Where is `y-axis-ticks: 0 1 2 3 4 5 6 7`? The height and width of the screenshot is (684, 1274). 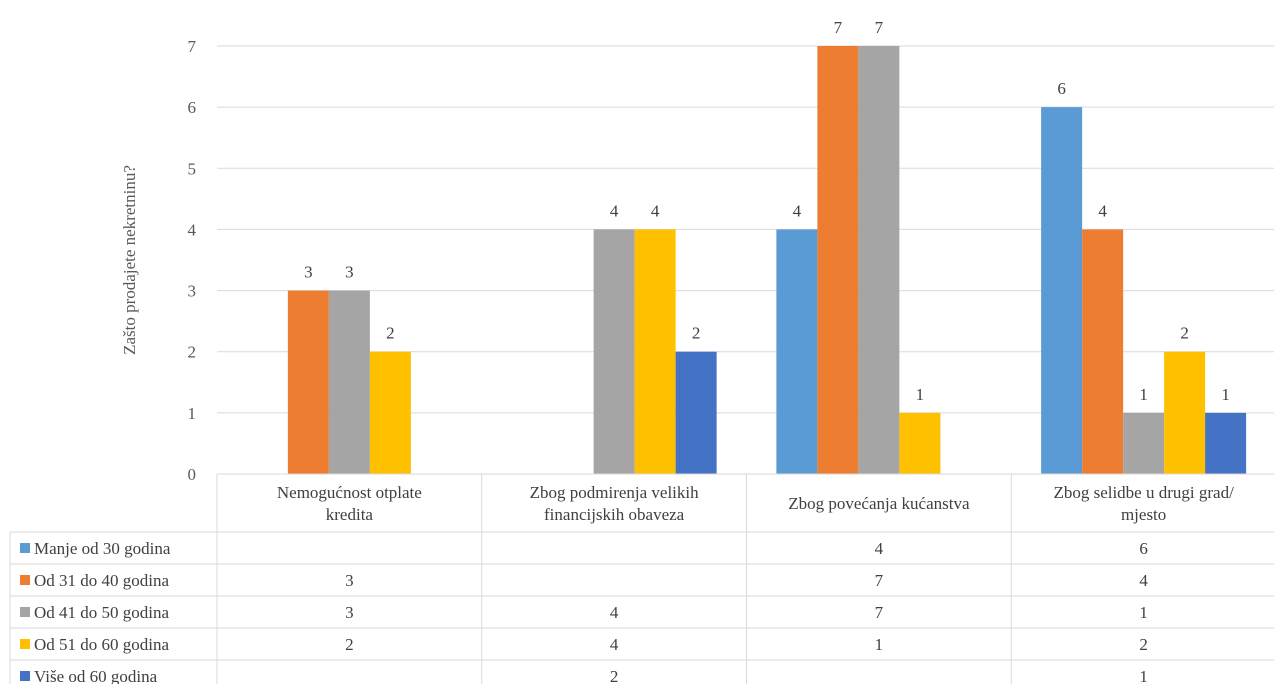 y-axis-ticks: 0 1 2 3 4 5 6 7 is located at coordinates (192, 260).